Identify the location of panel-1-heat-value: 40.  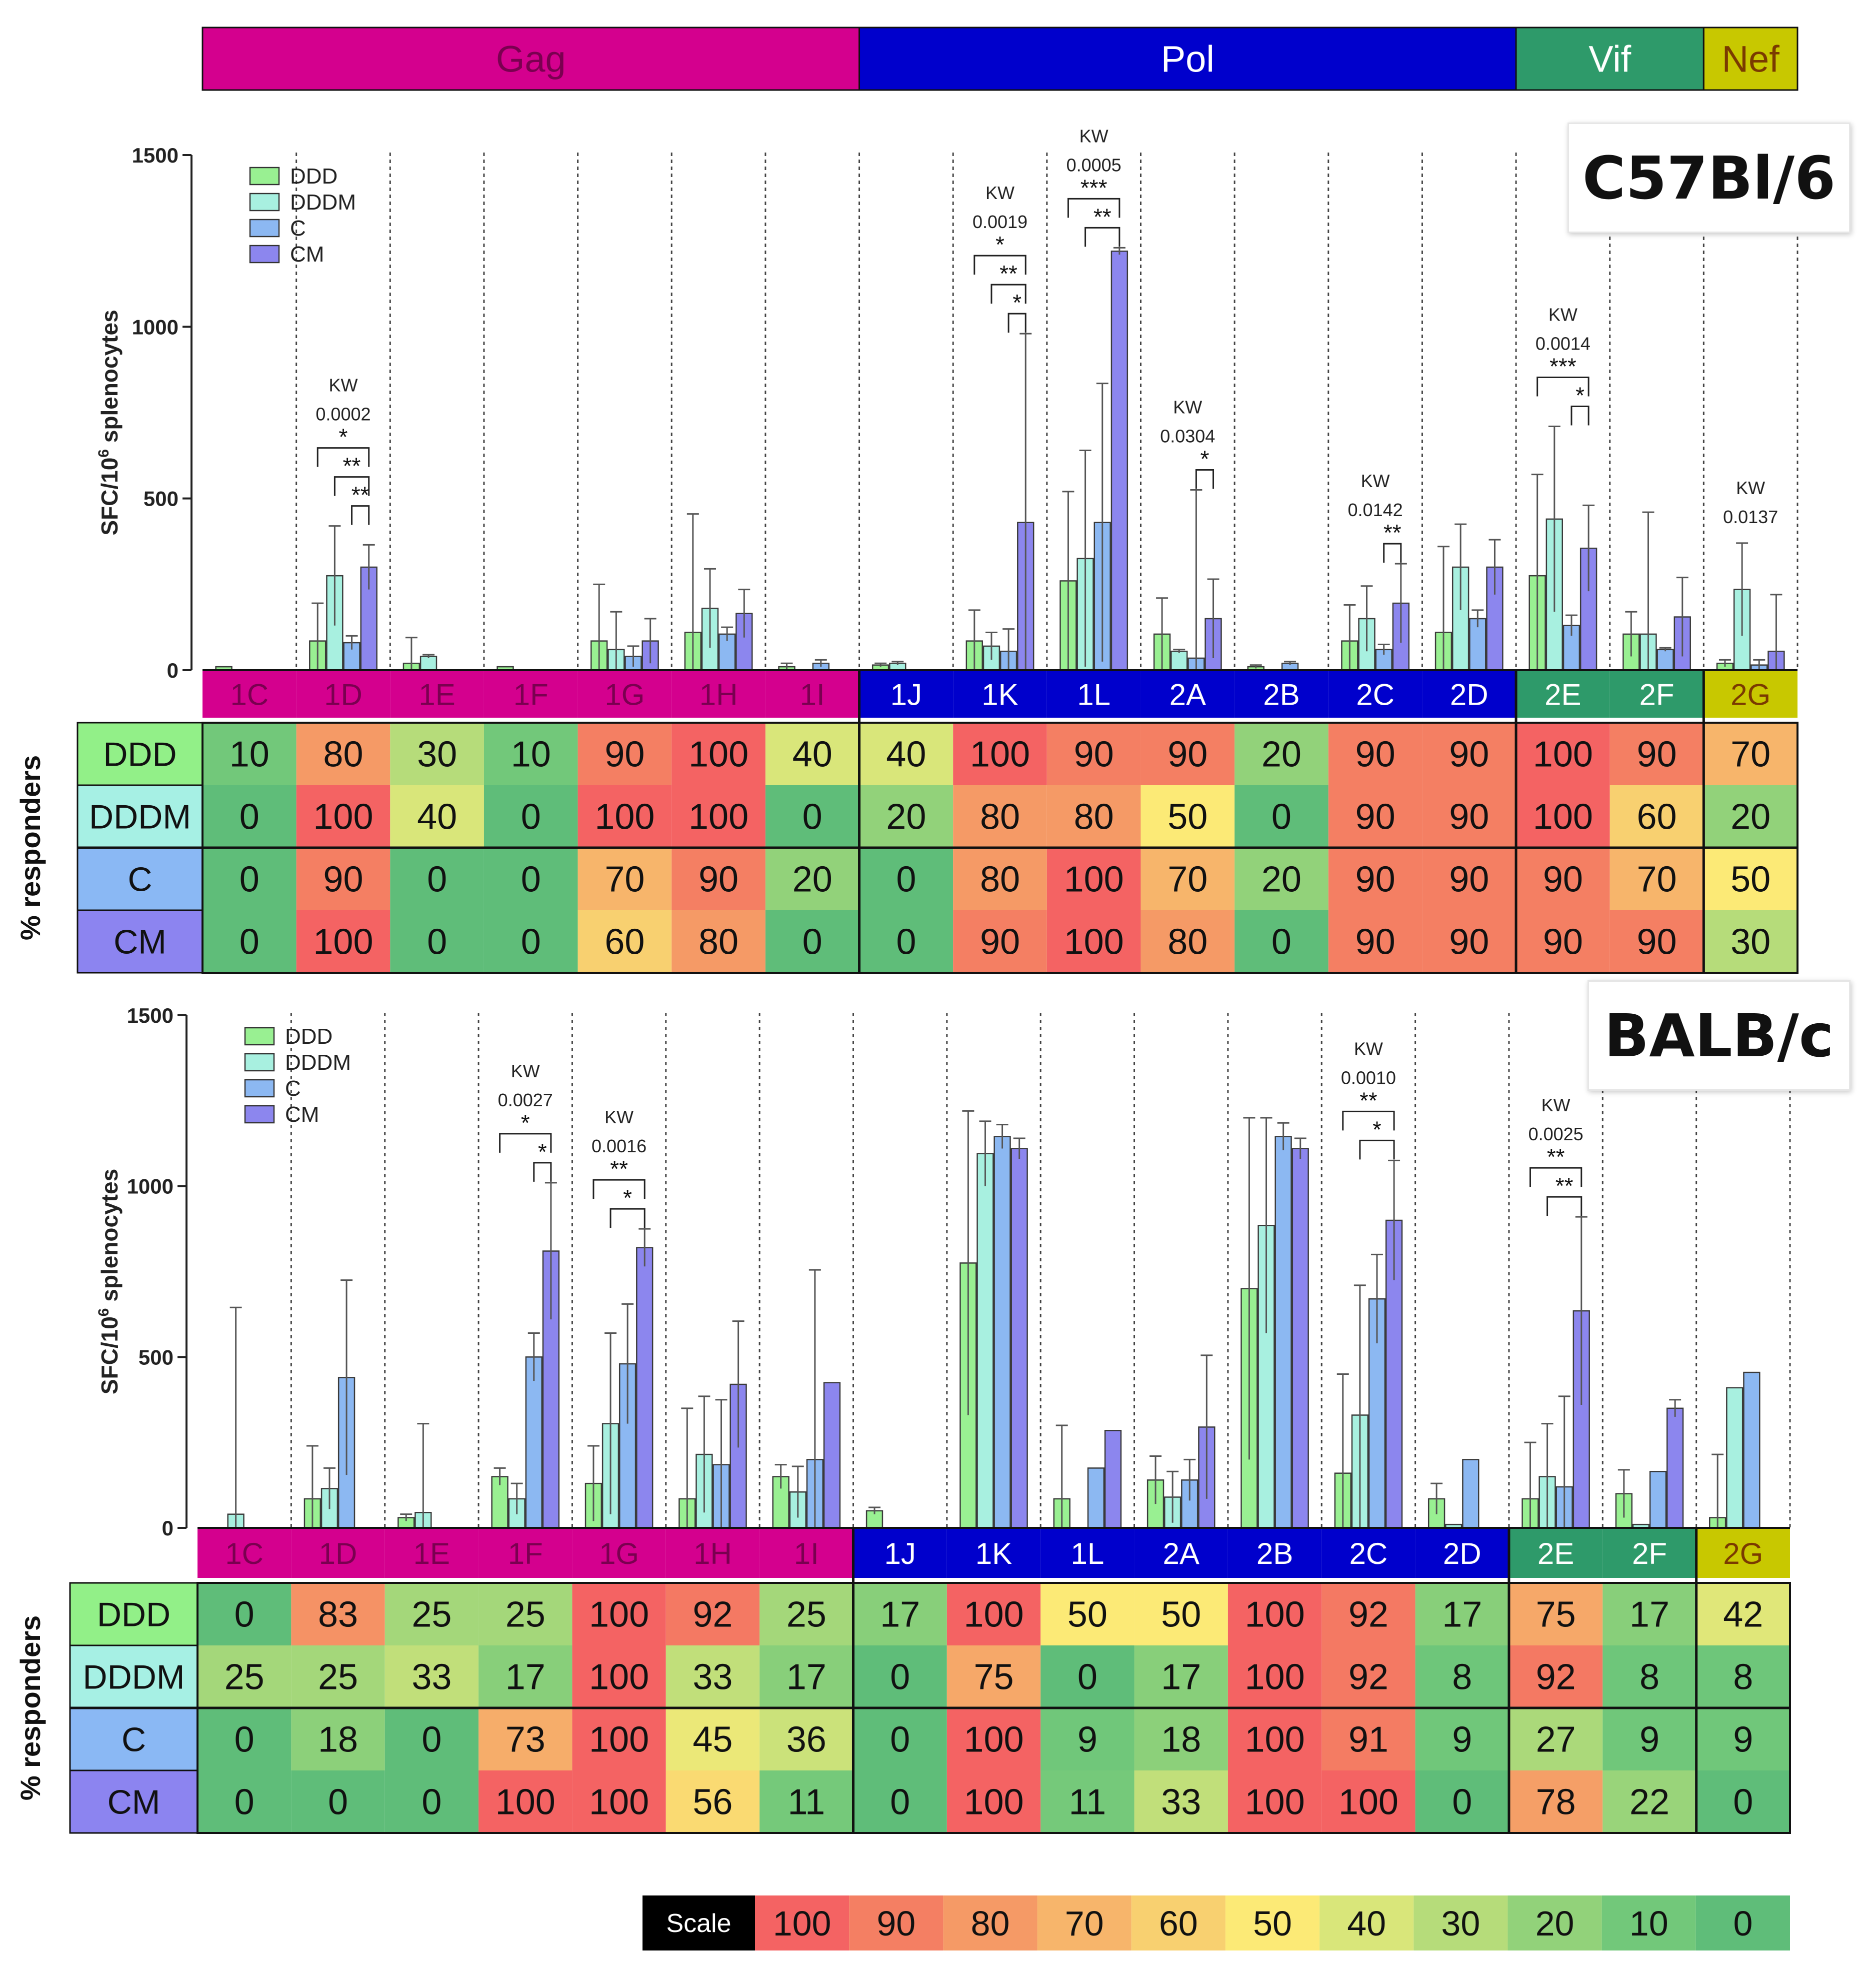
(812, 755).